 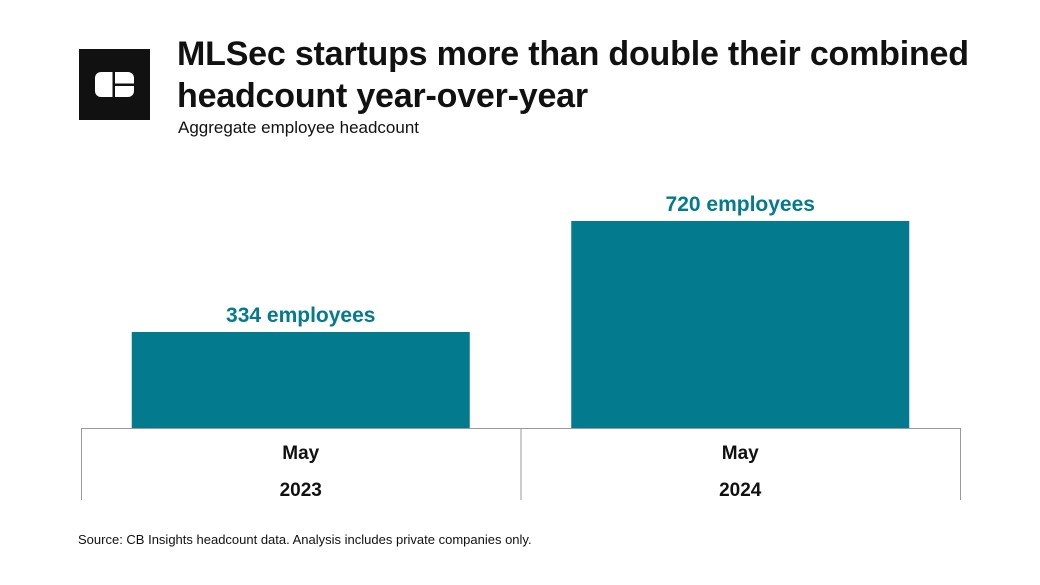 I want to click on data-label-1: 720 employees, so click(x=740, y=204).